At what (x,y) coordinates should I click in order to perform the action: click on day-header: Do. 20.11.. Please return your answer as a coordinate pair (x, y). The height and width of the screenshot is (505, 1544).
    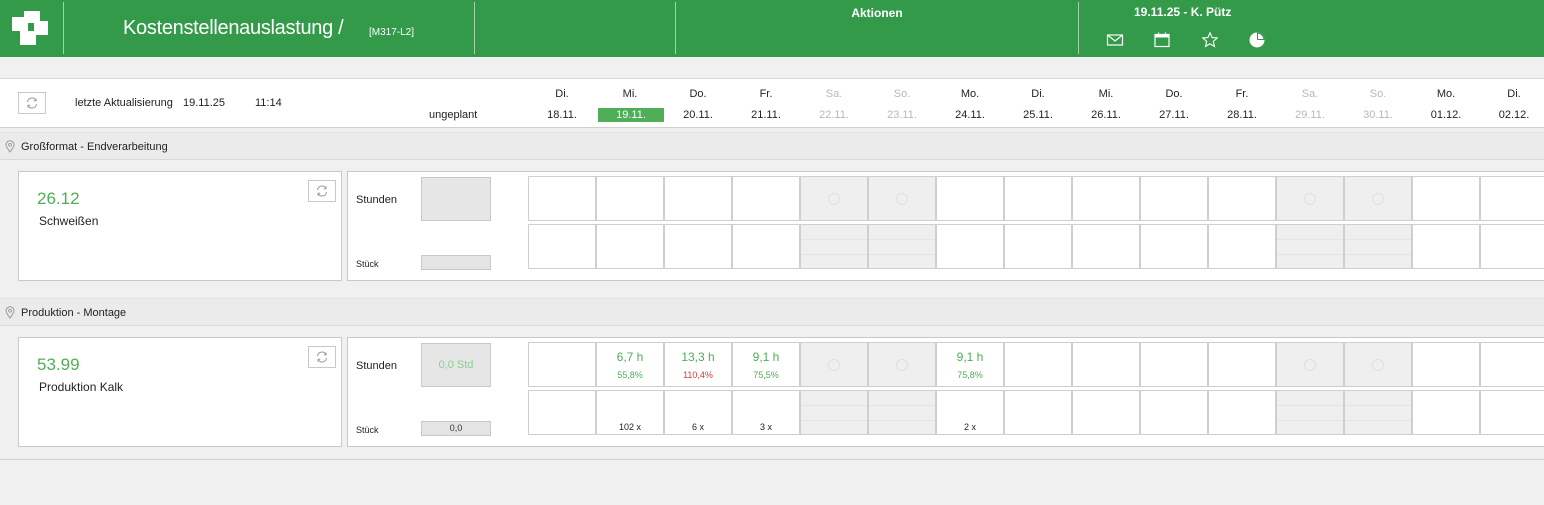
    Looking at the image, I should click on (698, 103).